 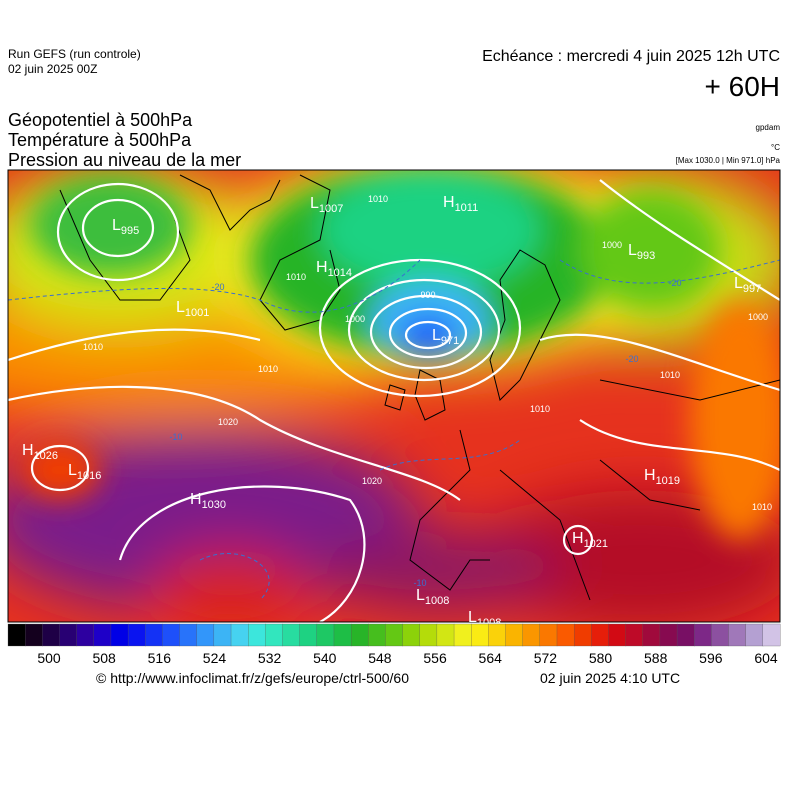 I want to click on colorbar-label: 516, so click(x=160, y=658).